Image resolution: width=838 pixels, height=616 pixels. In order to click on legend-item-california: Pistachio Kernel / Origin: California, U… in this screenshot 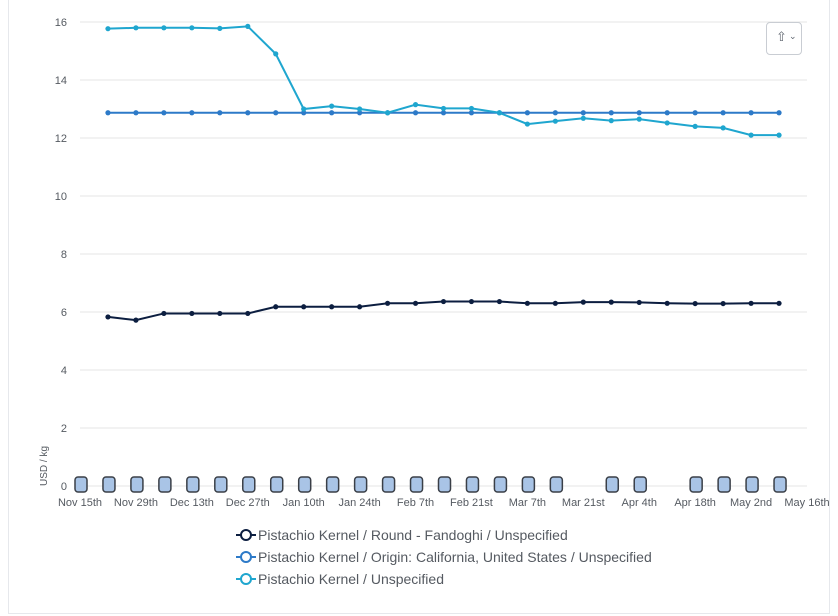, I will do `click(444, 557)`.